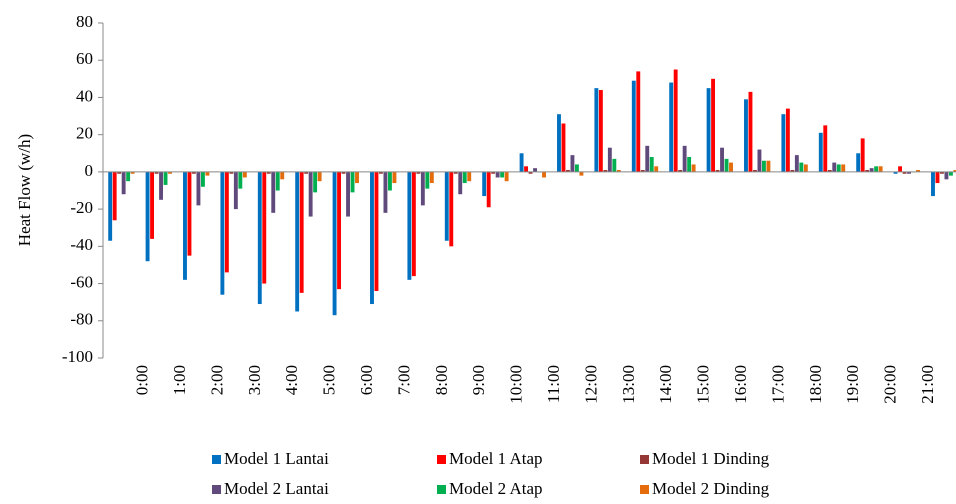 Image resolution: width=956 pixels, height=504 pixels. I want to click on x-tick-label: 21:00, so click(927, 384).